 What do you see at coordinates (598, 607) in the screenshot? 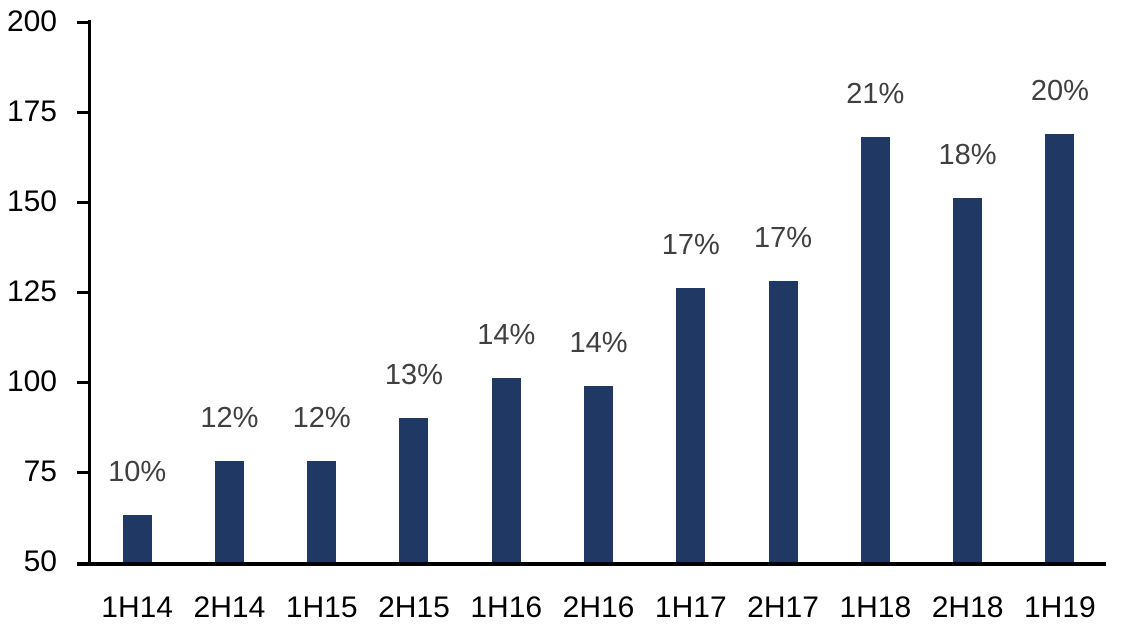
I see `x-axis-tick-label: 2H16` at bounding box center [598, 607].